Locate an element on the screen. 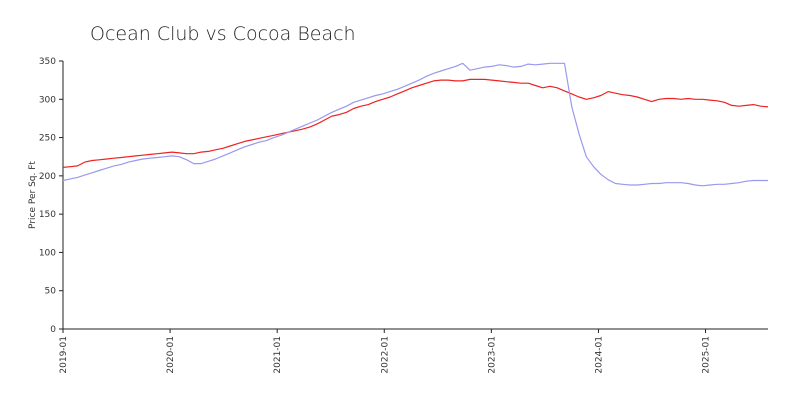 The image size is (800, 400). y-tick-label: 100 is located at coordinates (47, 253).